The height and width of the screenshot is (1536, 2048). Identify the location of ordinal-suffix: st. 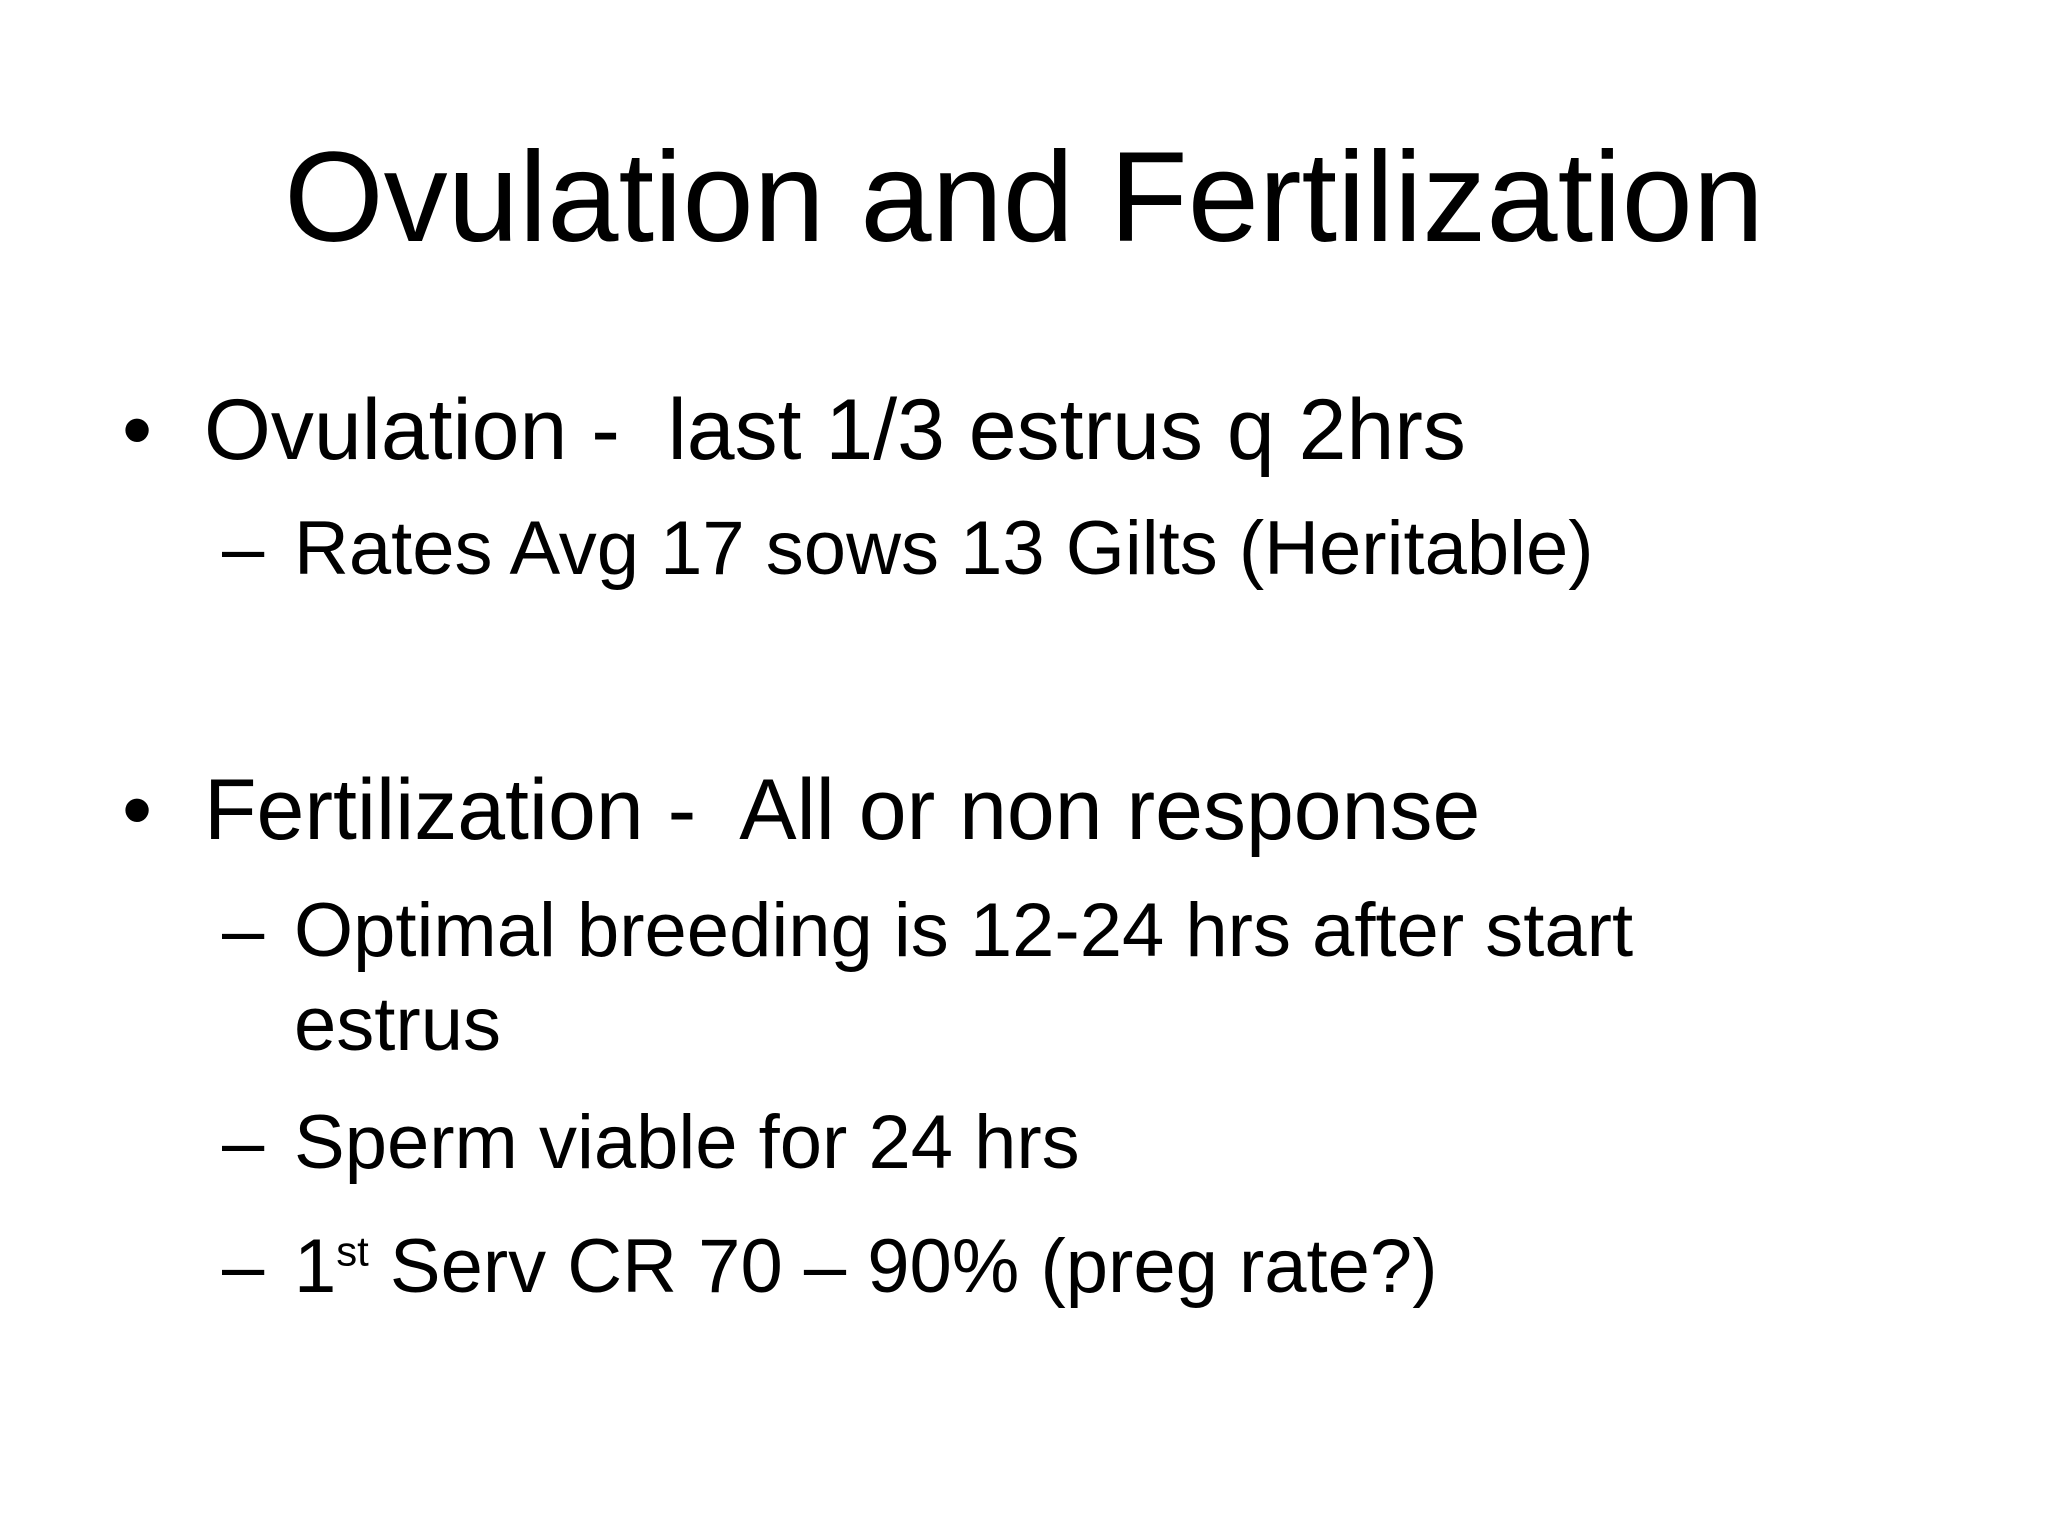
(352, 1251).